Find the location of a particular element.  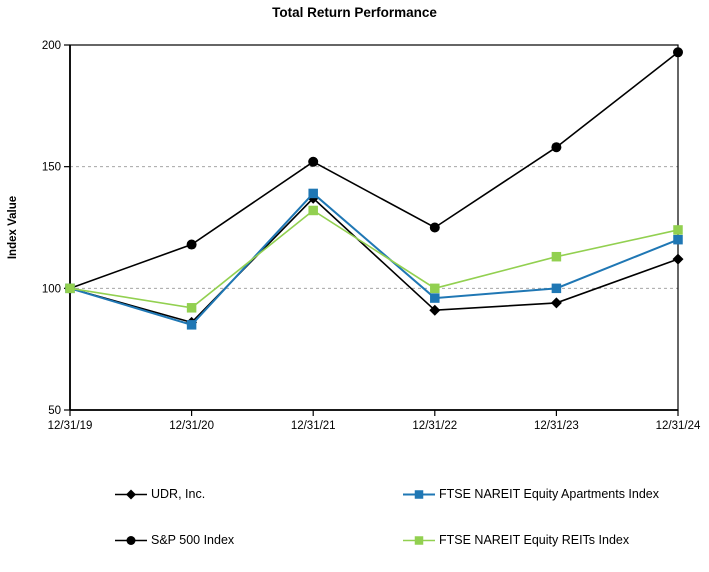

legend-marker-blue-square-icon is located at coordinates (419, 494).